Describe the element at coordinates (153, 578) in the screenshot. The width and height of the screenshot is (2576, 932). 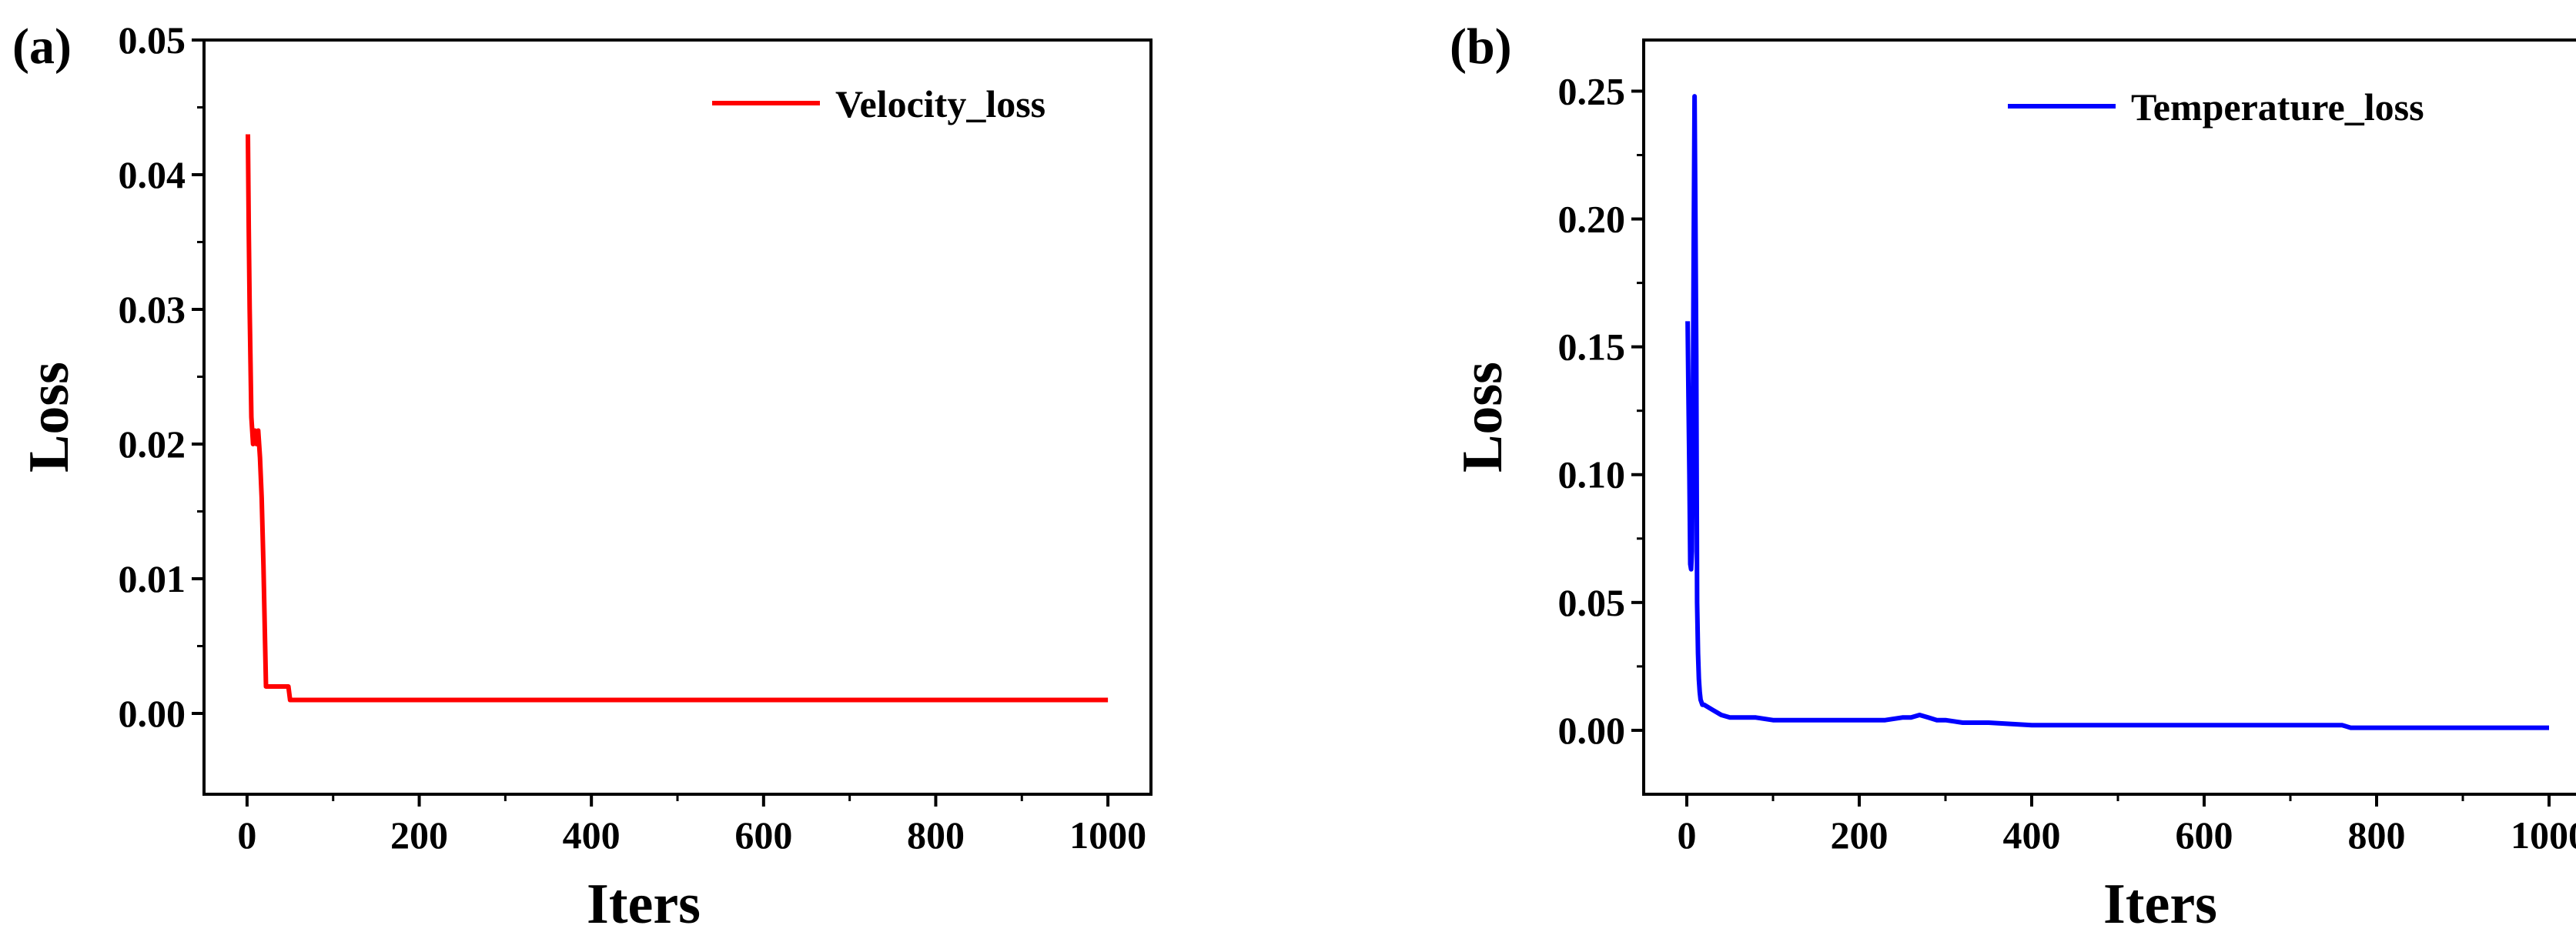
I see `y-tick-label-a-1: 0.01` at that location.